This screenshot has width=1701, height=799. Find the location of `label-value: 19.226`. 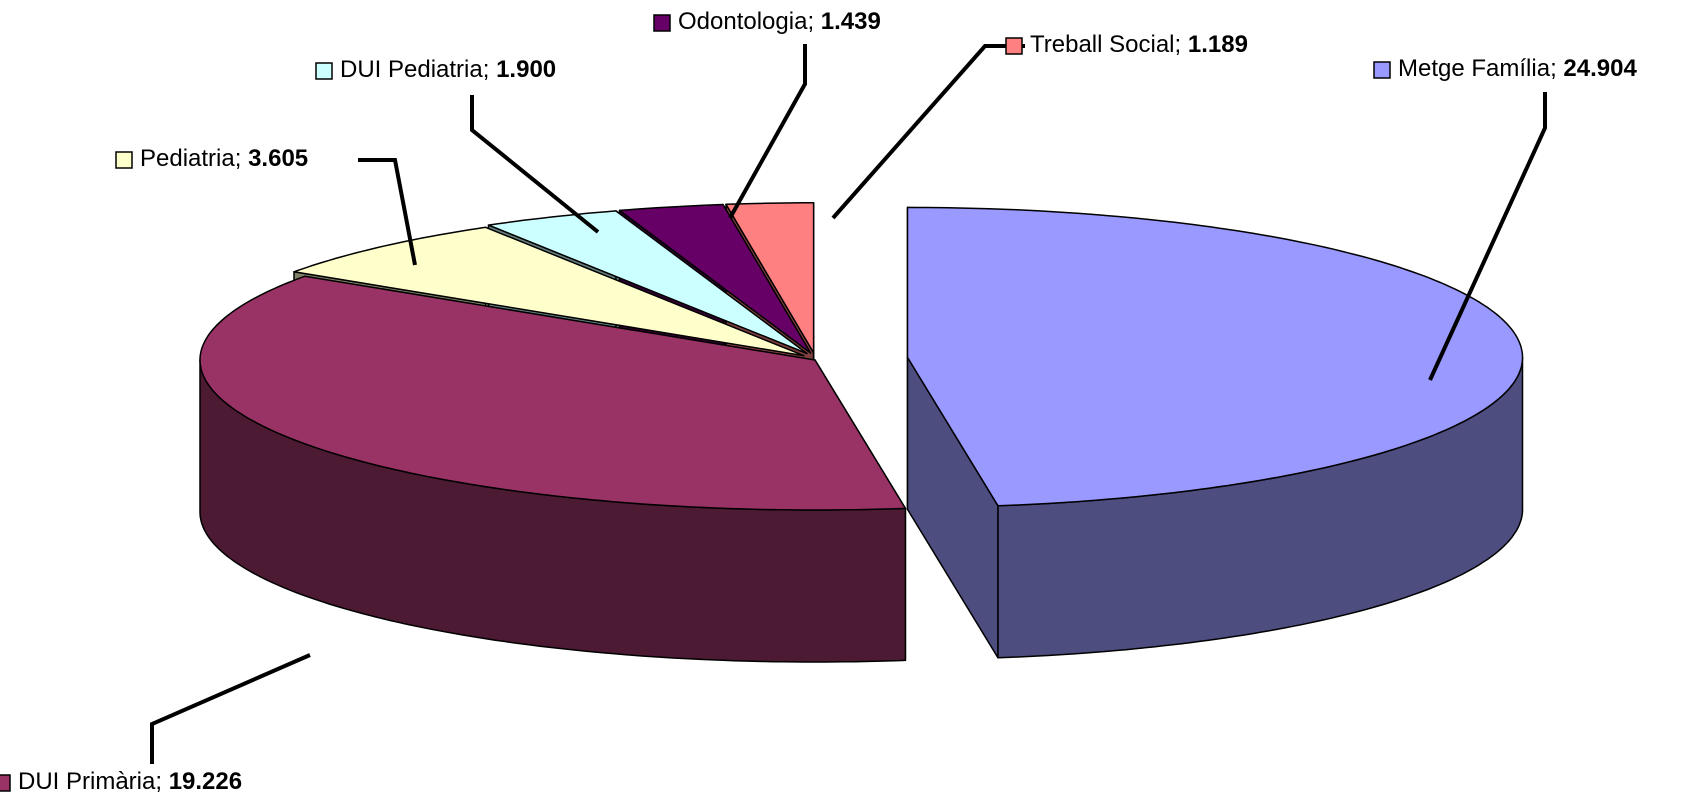

label-value: 19.226 is located at coordinates (205, 781).